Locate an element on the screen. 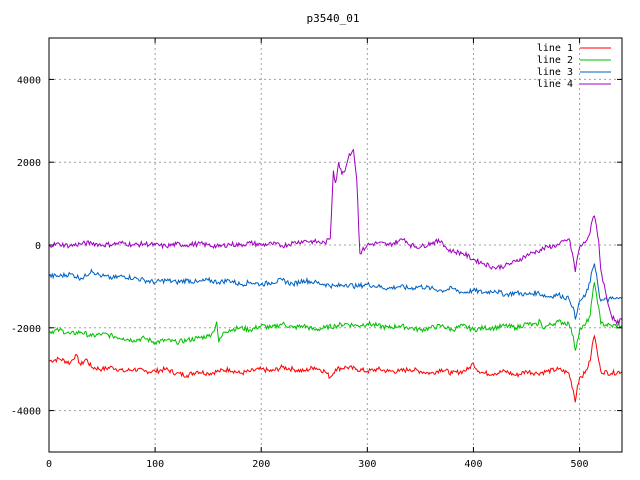  x-tick-label: 100 is located at coordinates (155, 464).